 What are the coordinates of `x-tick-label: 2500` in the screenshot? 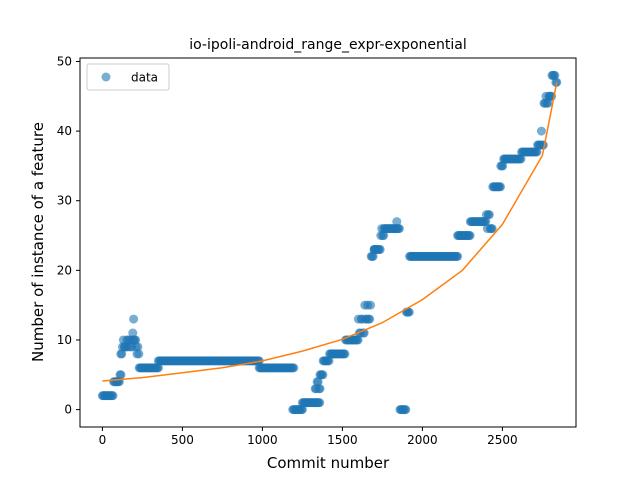 It's located at (502, 440).